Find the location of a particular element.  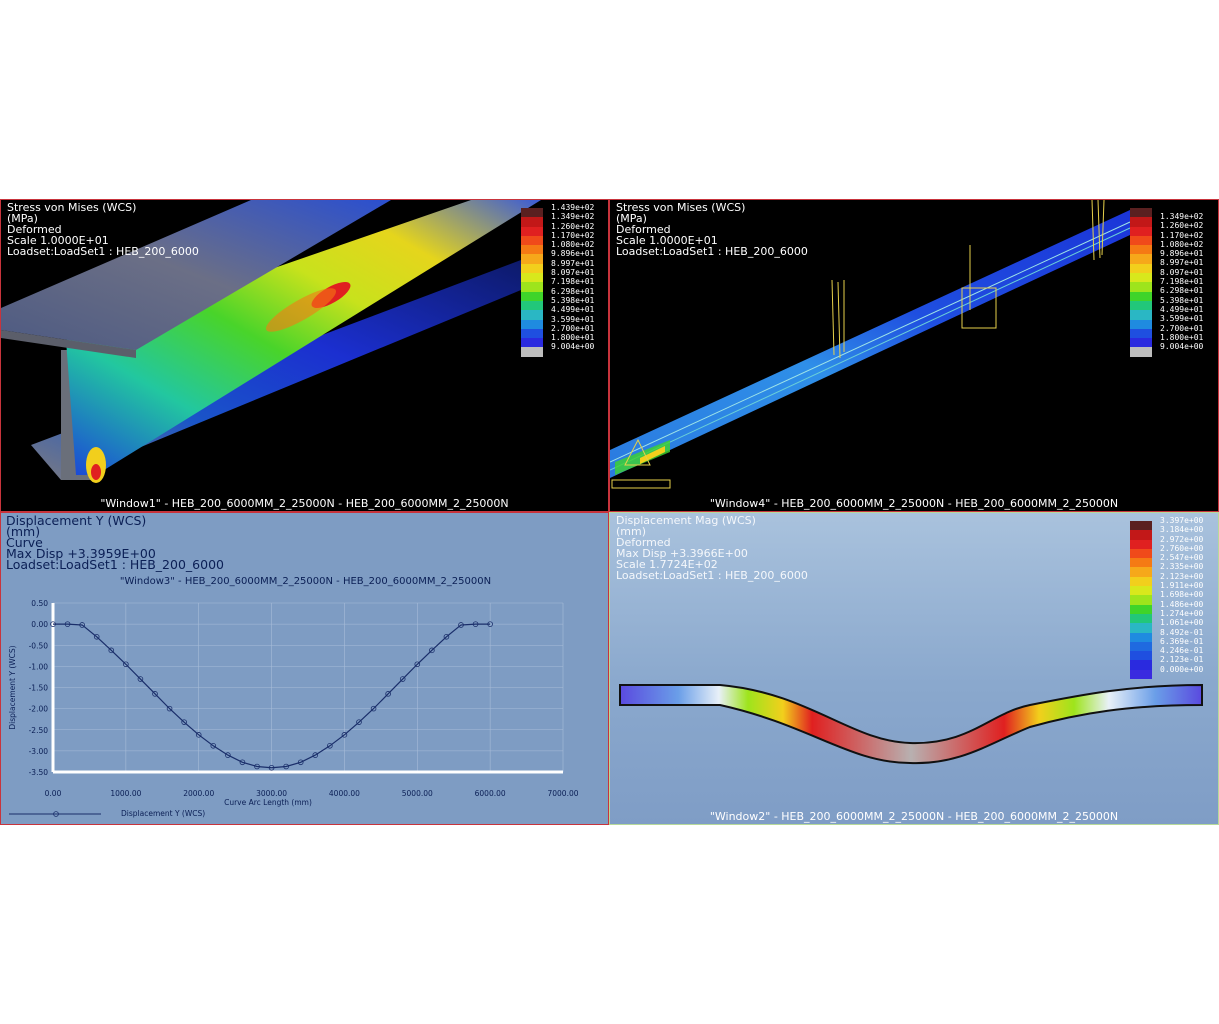

y-tick-label: -2.50 is located at coordinates (39, 730).